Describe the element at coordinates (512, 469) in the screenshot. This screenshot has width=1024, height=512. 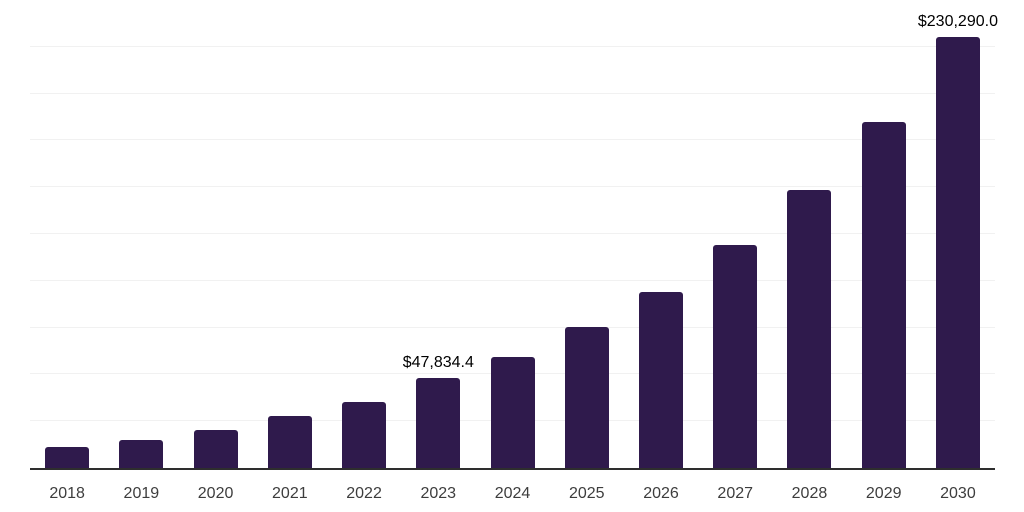
I see `x-axis-line` at that location.